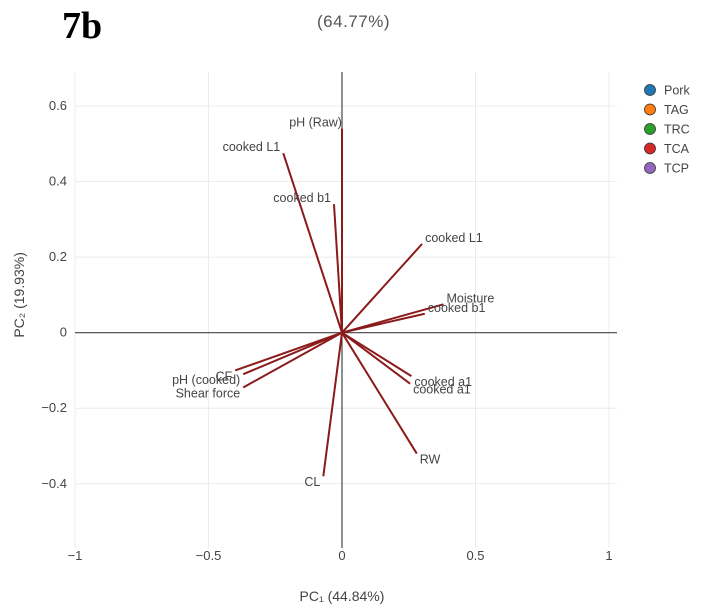 The height and width of the screenshot is (606, 707). Describe the element at coordinates (208, 393) in the screenshot. I see `vector-label: Shear force` at that location.